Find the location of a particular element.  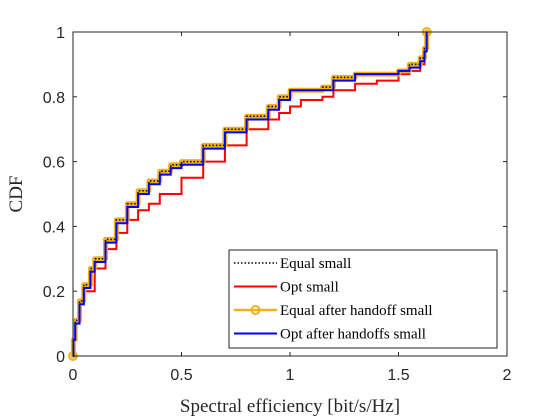

x-tick-label: 0 is located at coordinates (73, 375).